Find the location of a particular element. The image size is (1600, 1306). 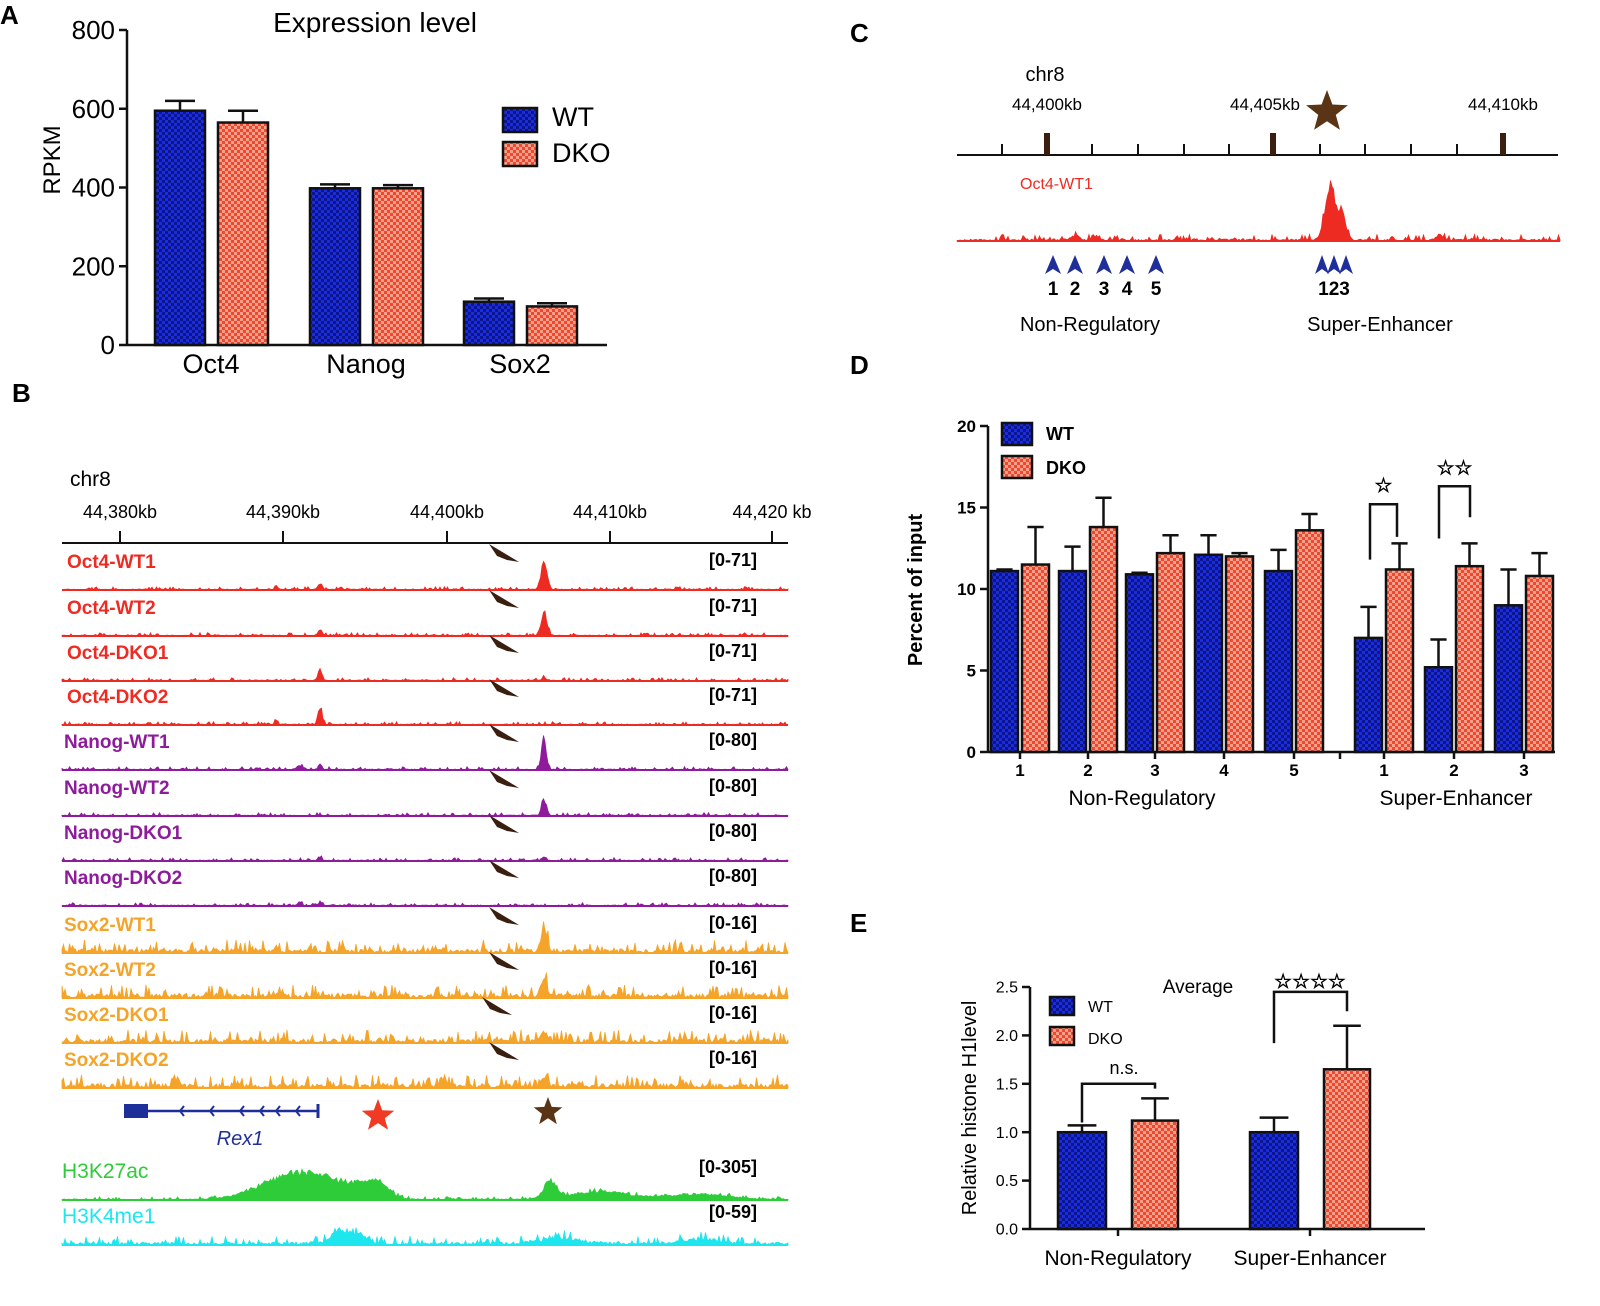

track-label: Sox2-DKO2 is located at coordinates (116, 1060).